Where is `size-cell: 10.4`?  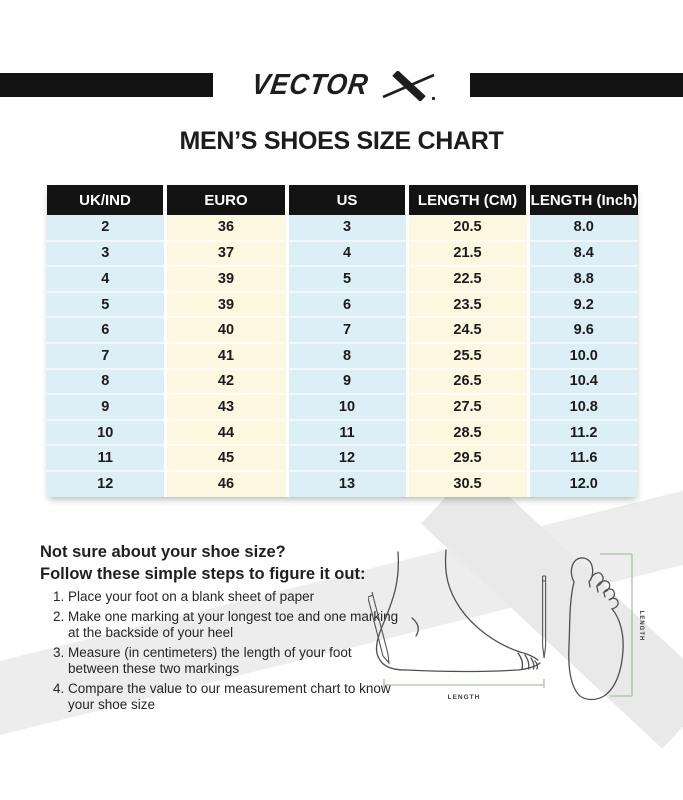
size-cell: 10.4 is located at coordinates (582, 382).